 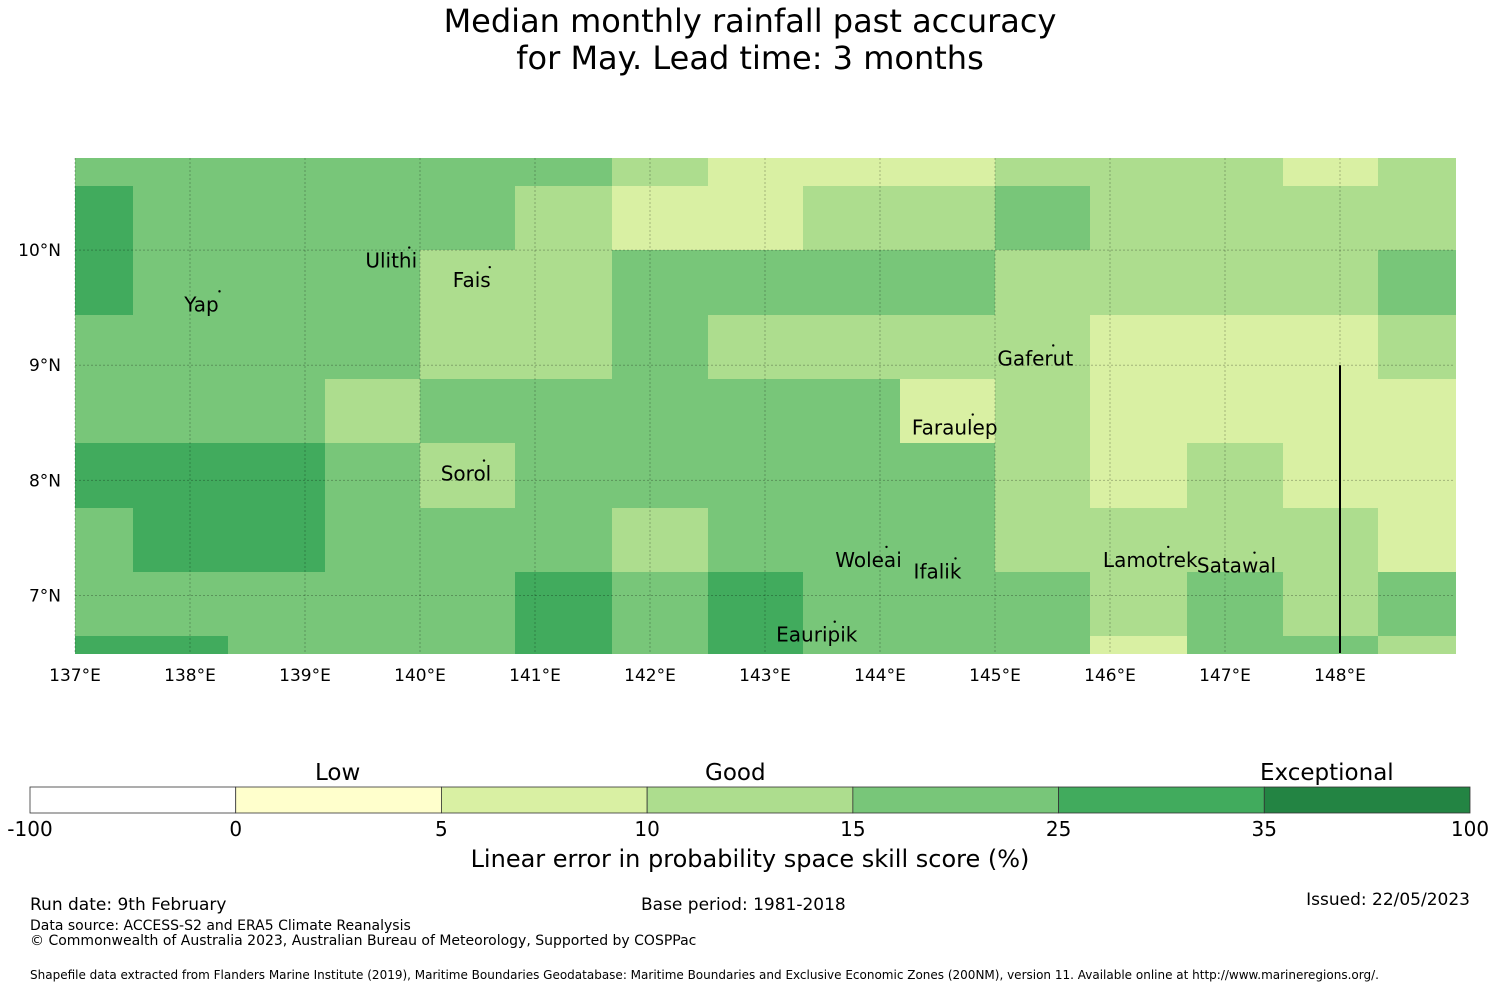 I want to click on colorbar-tick-label: -100, so click(x=29, y=829).